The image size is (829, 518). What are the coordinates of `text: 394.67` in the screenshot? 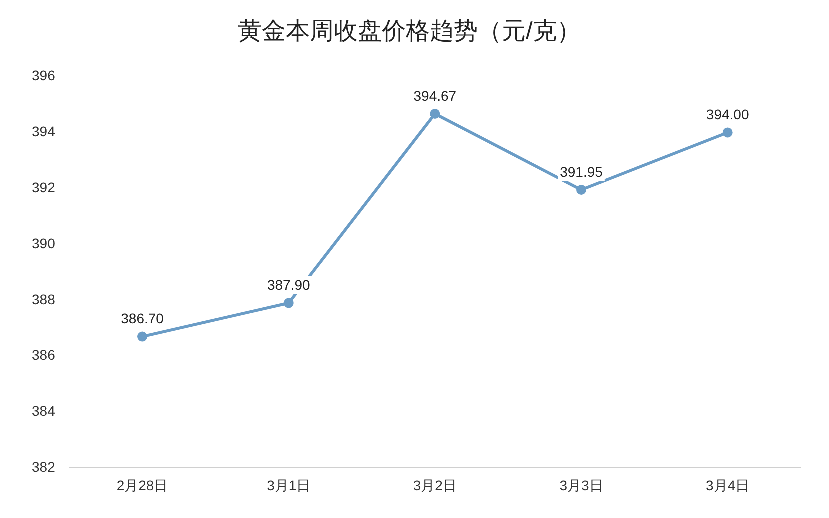 It's located at (435, 96).